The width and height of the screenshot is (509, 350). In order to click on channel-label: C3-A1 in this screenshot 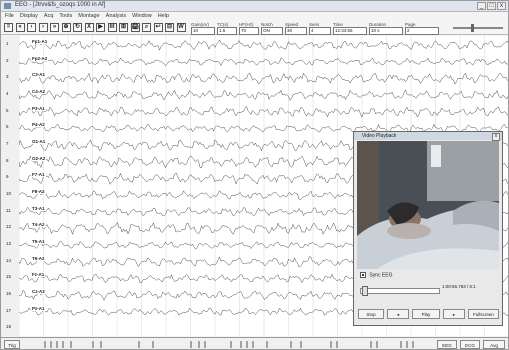, I will do `click(39, 75)`.